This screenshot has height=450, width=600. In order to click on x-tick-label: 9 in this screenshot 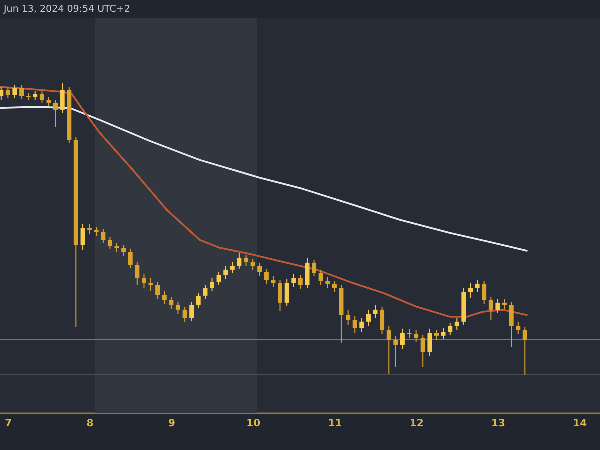, I will do `click(172, 424)`.